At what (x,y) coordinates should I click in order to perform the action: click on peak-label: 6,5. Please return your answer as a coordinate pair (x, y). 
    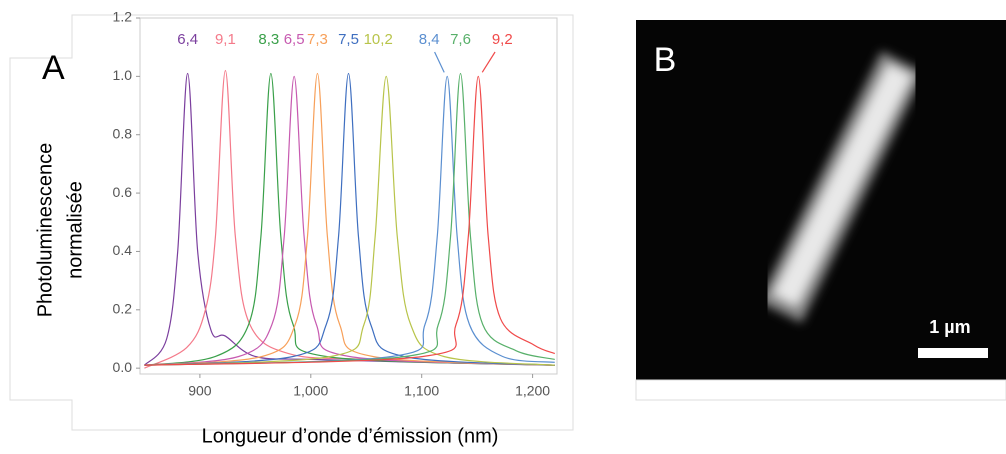
    Looking at the image, I should click on (294, 39).